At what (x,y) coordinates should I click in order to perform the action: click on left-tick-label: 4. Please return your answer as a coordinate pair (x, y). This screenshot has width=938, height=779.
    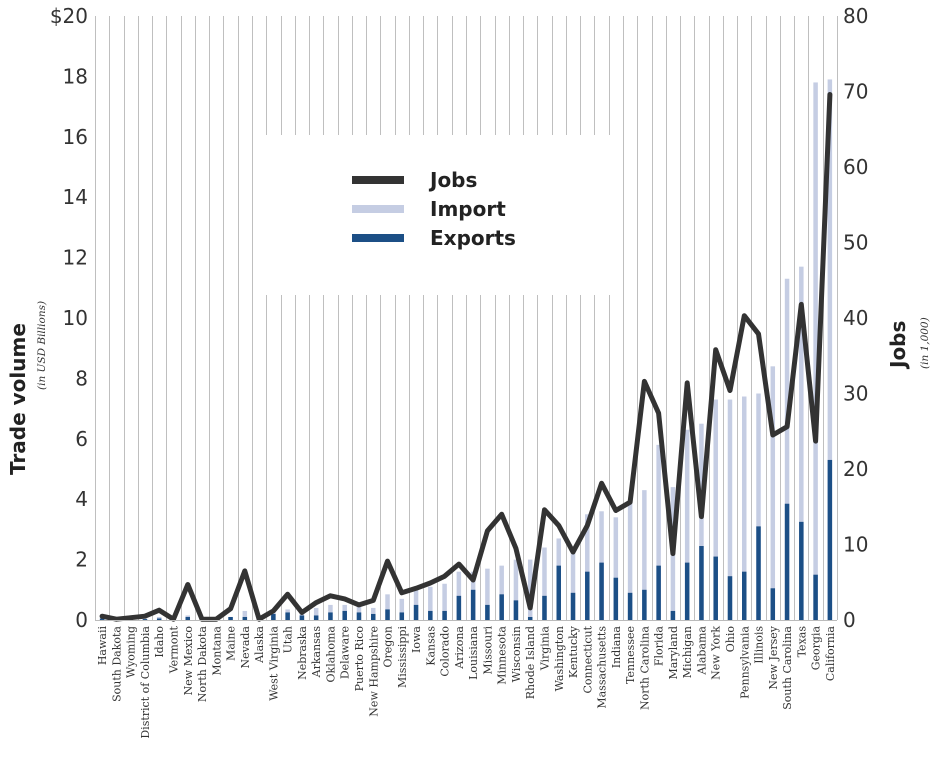
    Looking at the image, I should click on (81, 499).